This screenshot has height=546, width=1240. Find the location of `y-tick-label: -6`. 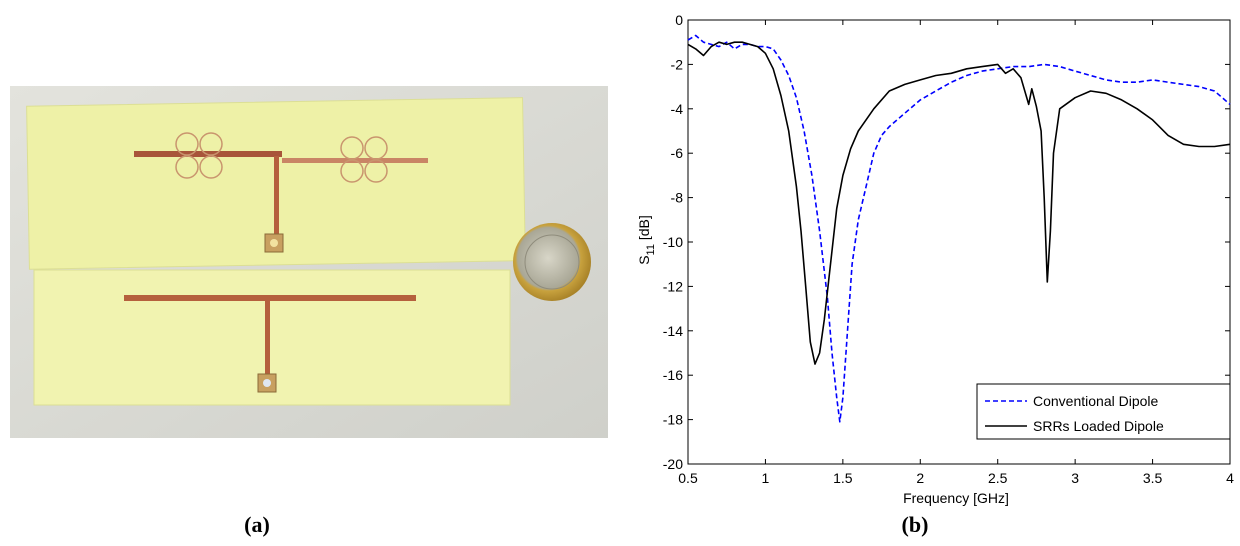

y-tick-label: -6 is located at coordinates (677, 153).